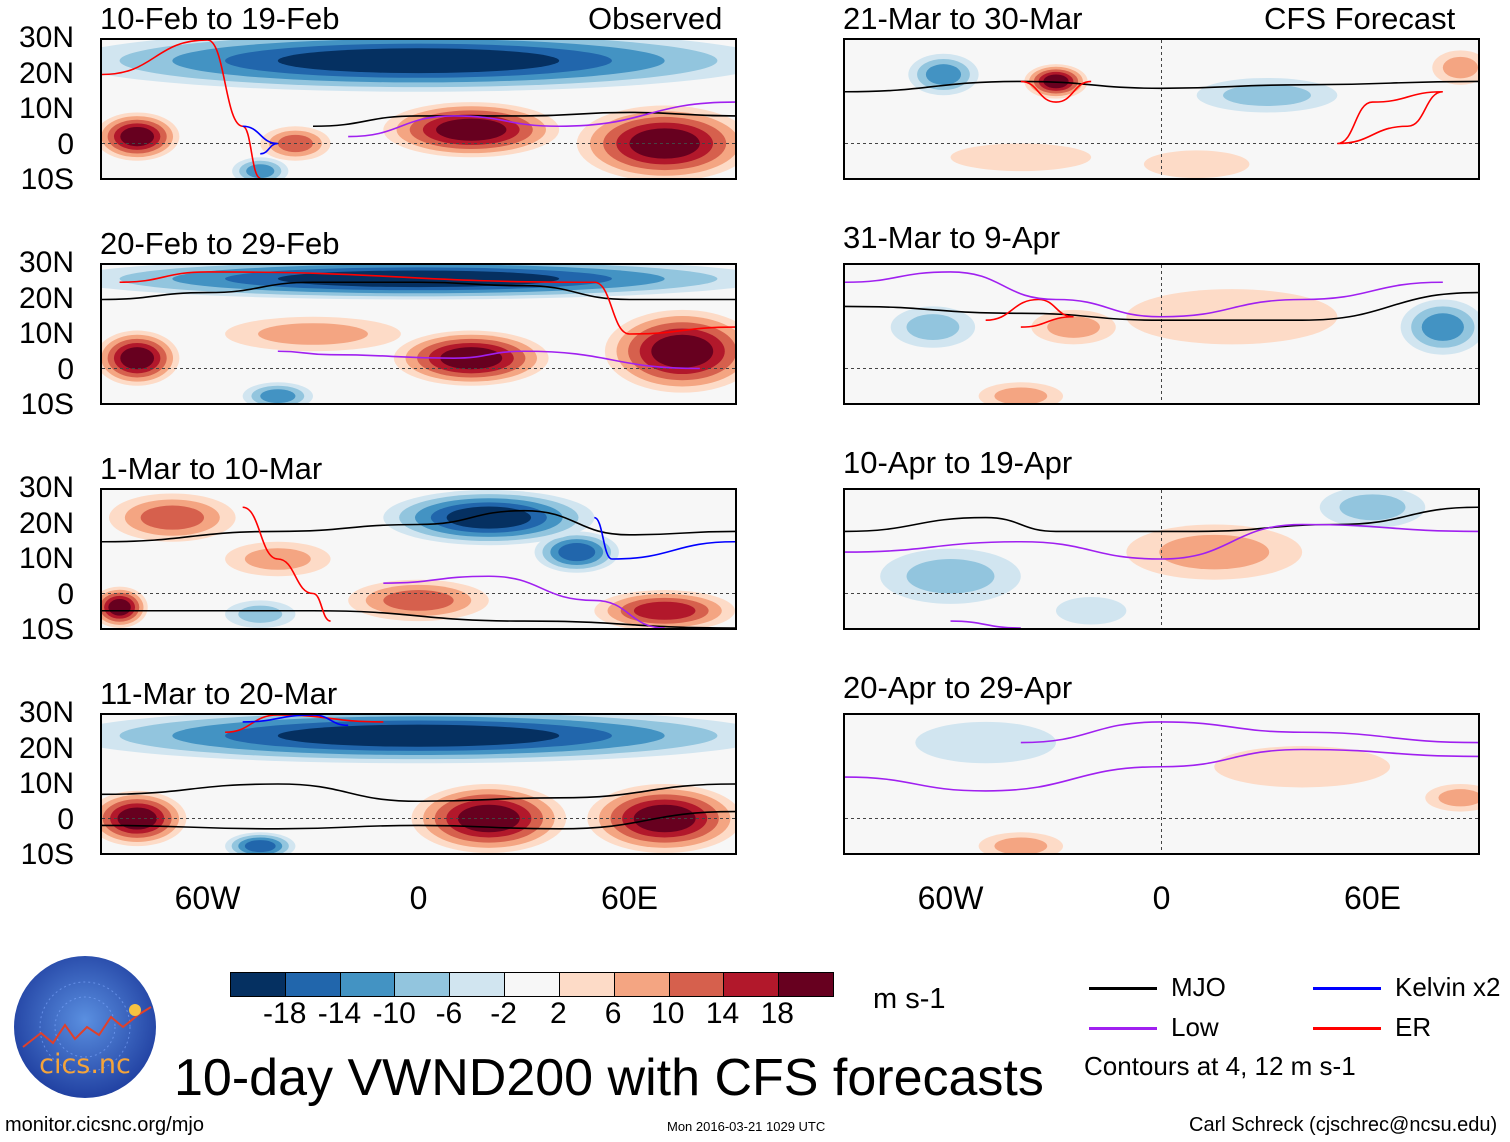 This screenshot has width=1510, height=1142. What do you see at coordinates (952, 237) in the screenshot?
I see `panel-title: 31-Mar to 9-Apr` at bounding box center [952, 237].